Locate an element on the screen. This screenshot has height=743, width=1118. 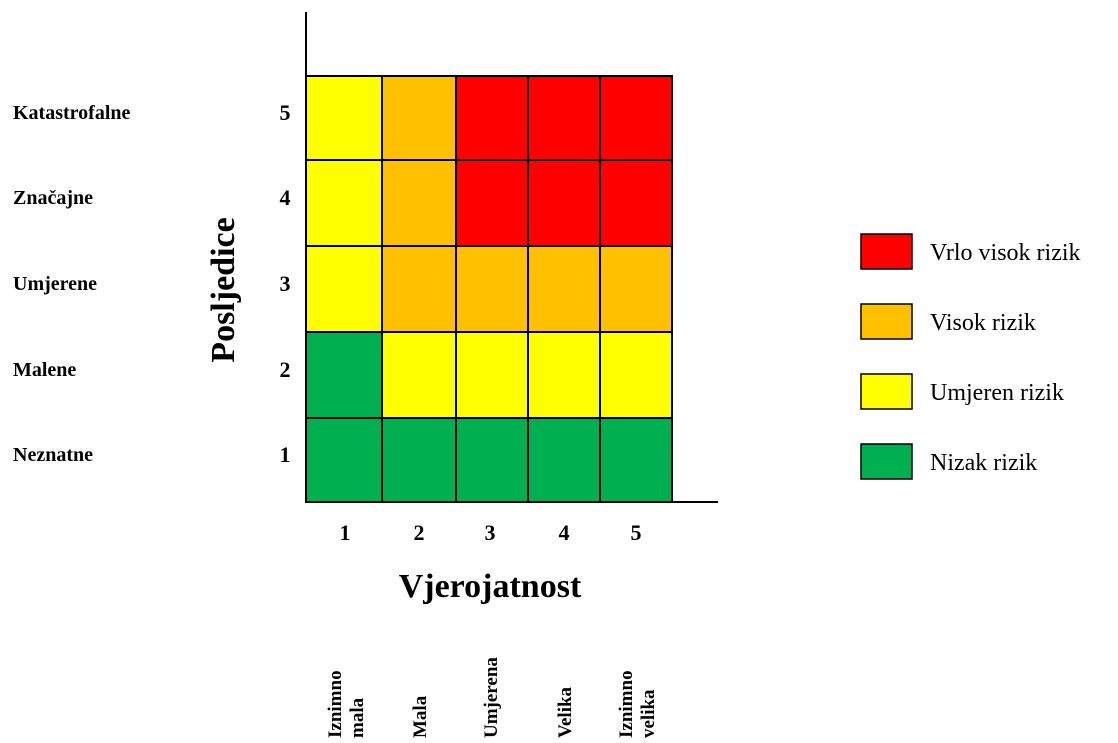
legend-label-low: Nizak rizik is located at coordinates (983, 463).